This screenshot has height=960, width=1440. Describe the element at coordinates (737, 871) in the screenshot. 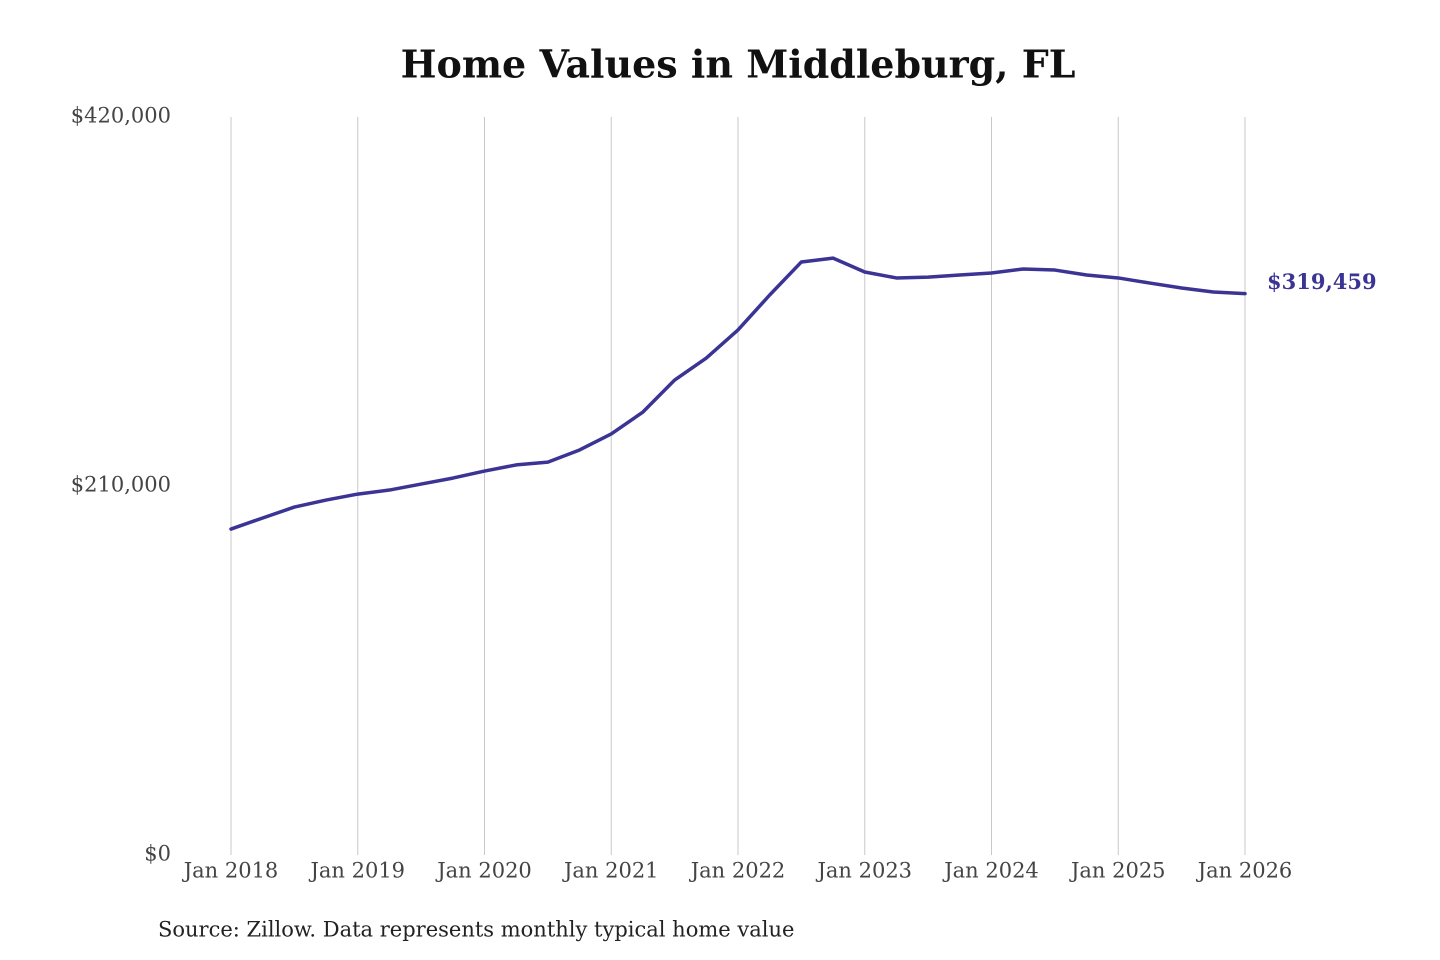

I see `x-tick-label: Jan 2022` at that location.